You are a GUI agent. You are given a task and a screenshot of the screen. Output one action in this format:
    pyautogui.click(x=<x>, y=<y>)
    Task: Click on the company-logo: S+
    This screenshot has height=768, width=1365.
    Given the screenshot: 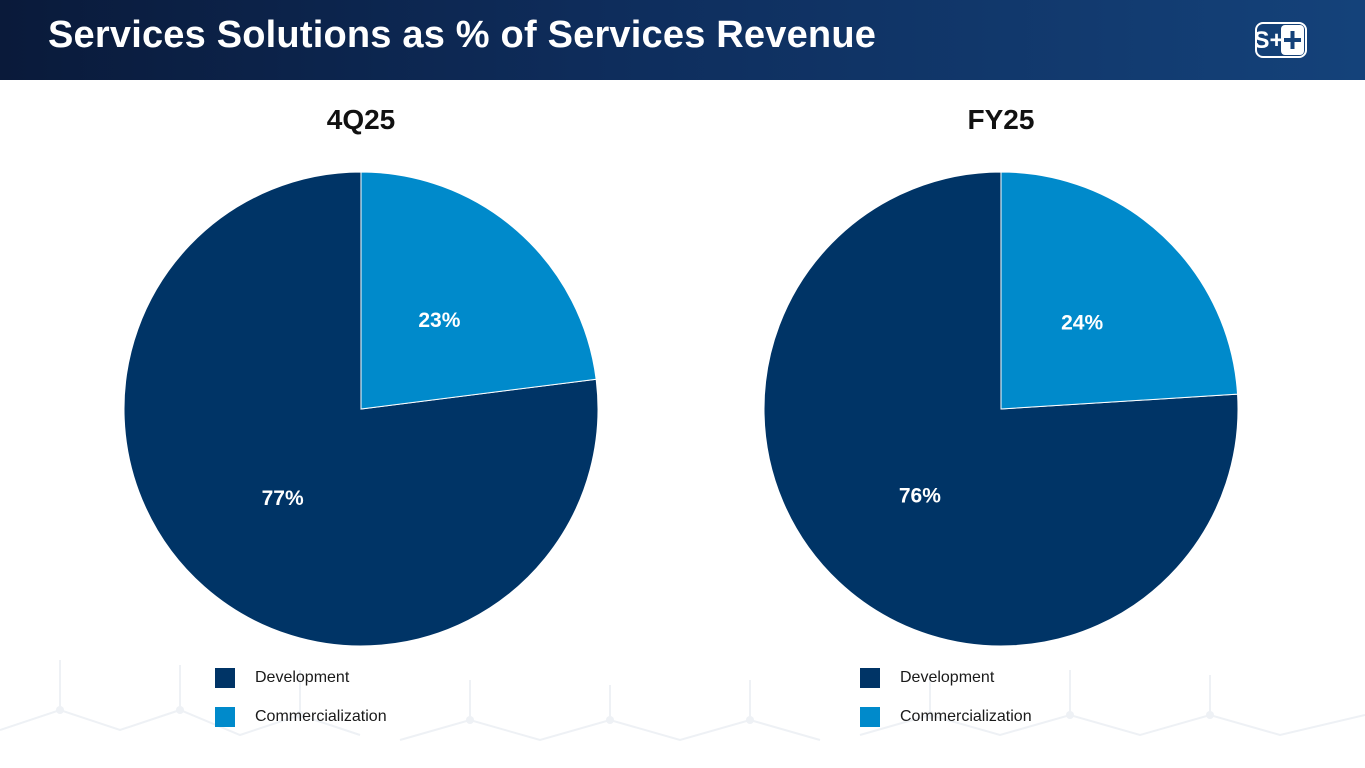 What is the action you would take?
    pyautogui.click(x=1281, y=40)
    